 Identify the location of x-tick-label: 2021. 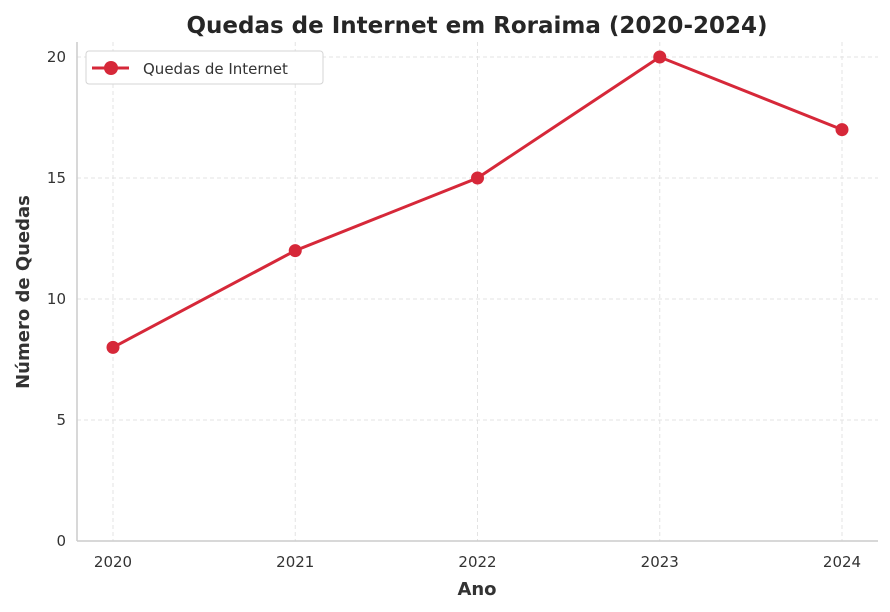
(295, 562).